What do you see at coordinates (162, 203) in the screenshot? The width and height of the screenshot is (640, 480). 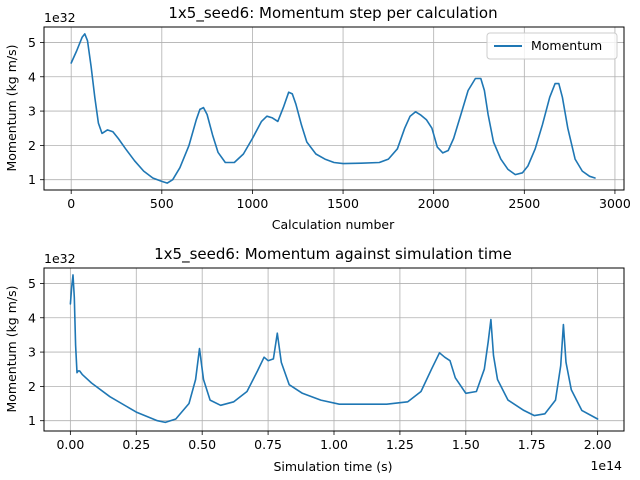 I see `x-tick-label: 500` at bounding box center [162, 203].